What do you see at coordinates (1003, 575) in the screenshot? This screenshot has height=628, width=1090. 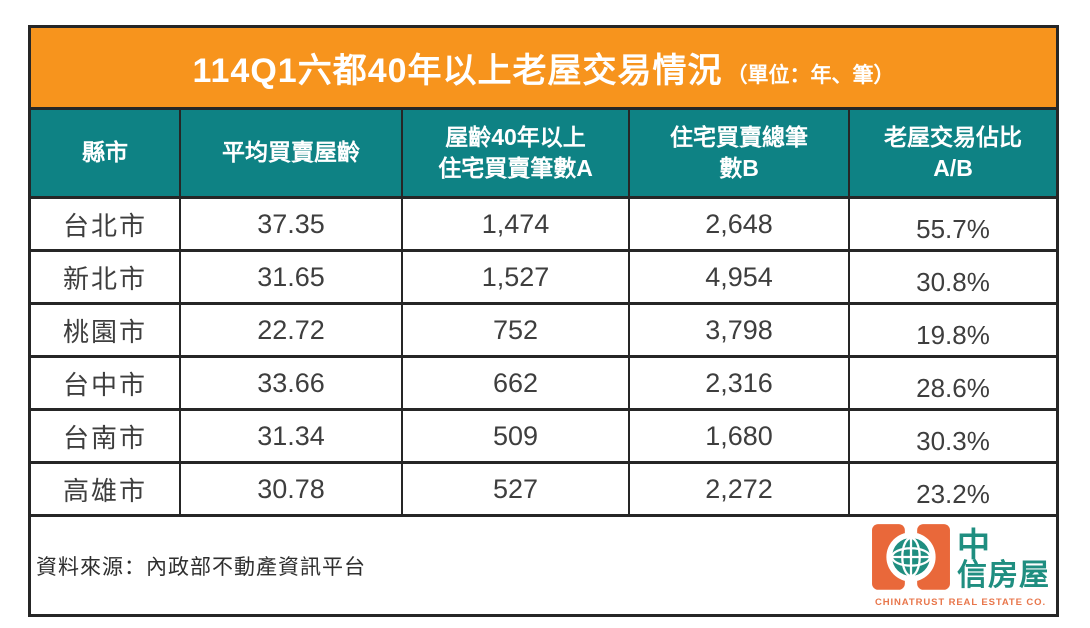 I see `logo-cn-line2: 信房屋` at bounding box center [1003, 575].